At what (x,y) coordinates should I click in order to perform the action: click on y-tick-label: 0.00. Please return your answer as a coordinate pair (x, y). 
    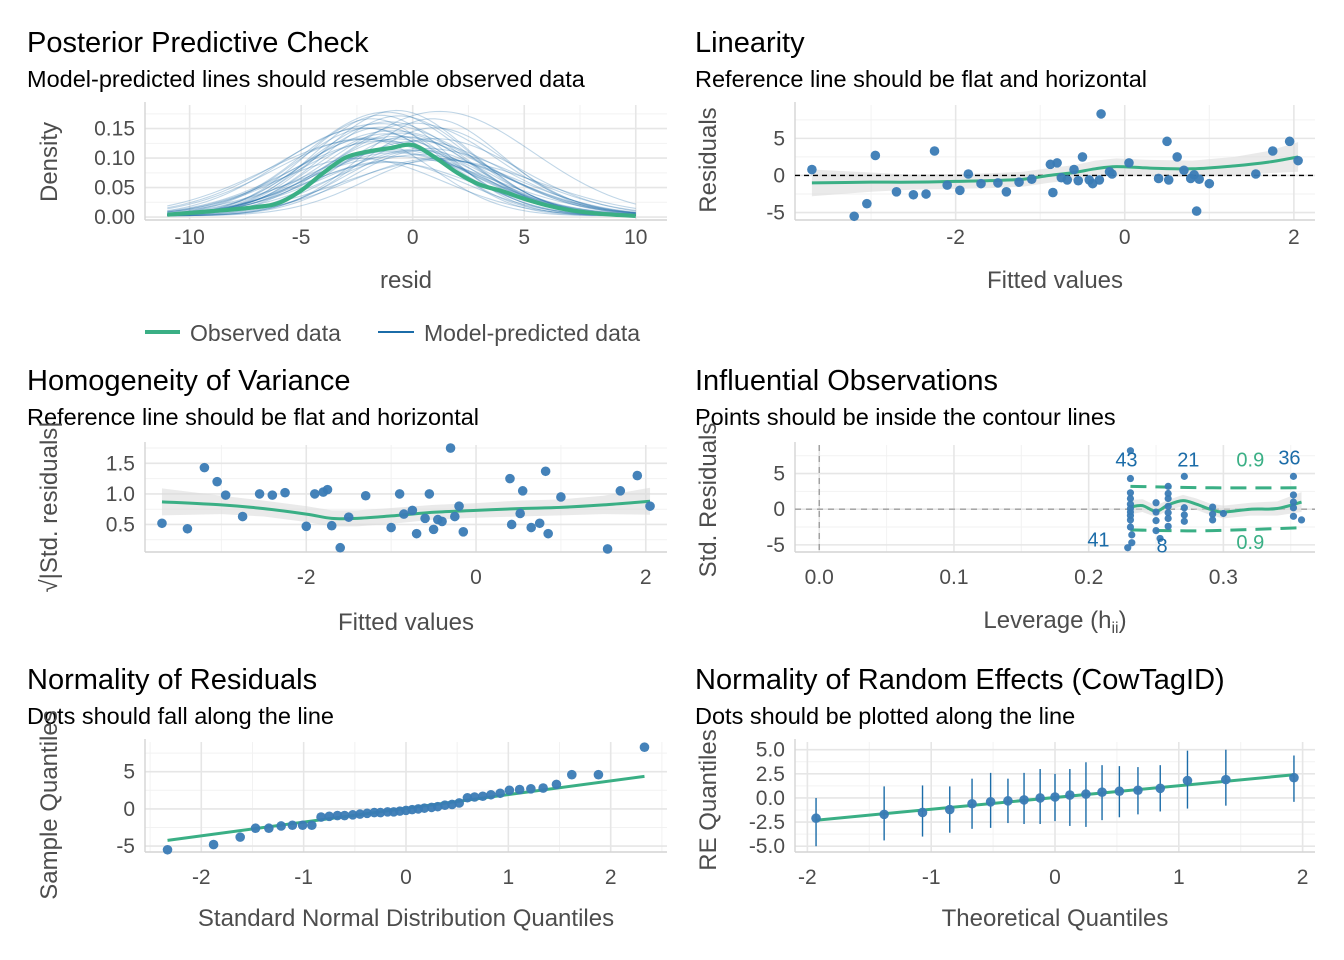
    Looking at the image, I should click on (114, 217).